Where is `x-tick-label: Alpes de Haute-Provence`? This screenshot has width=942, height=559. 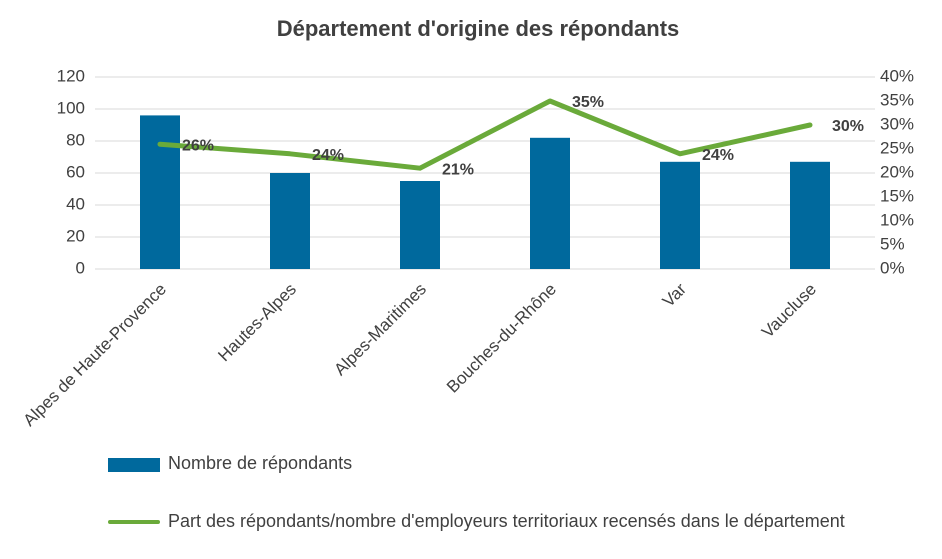
x-tick-label: Alpes de Haute-Provence is located at coordinates (95, 355).